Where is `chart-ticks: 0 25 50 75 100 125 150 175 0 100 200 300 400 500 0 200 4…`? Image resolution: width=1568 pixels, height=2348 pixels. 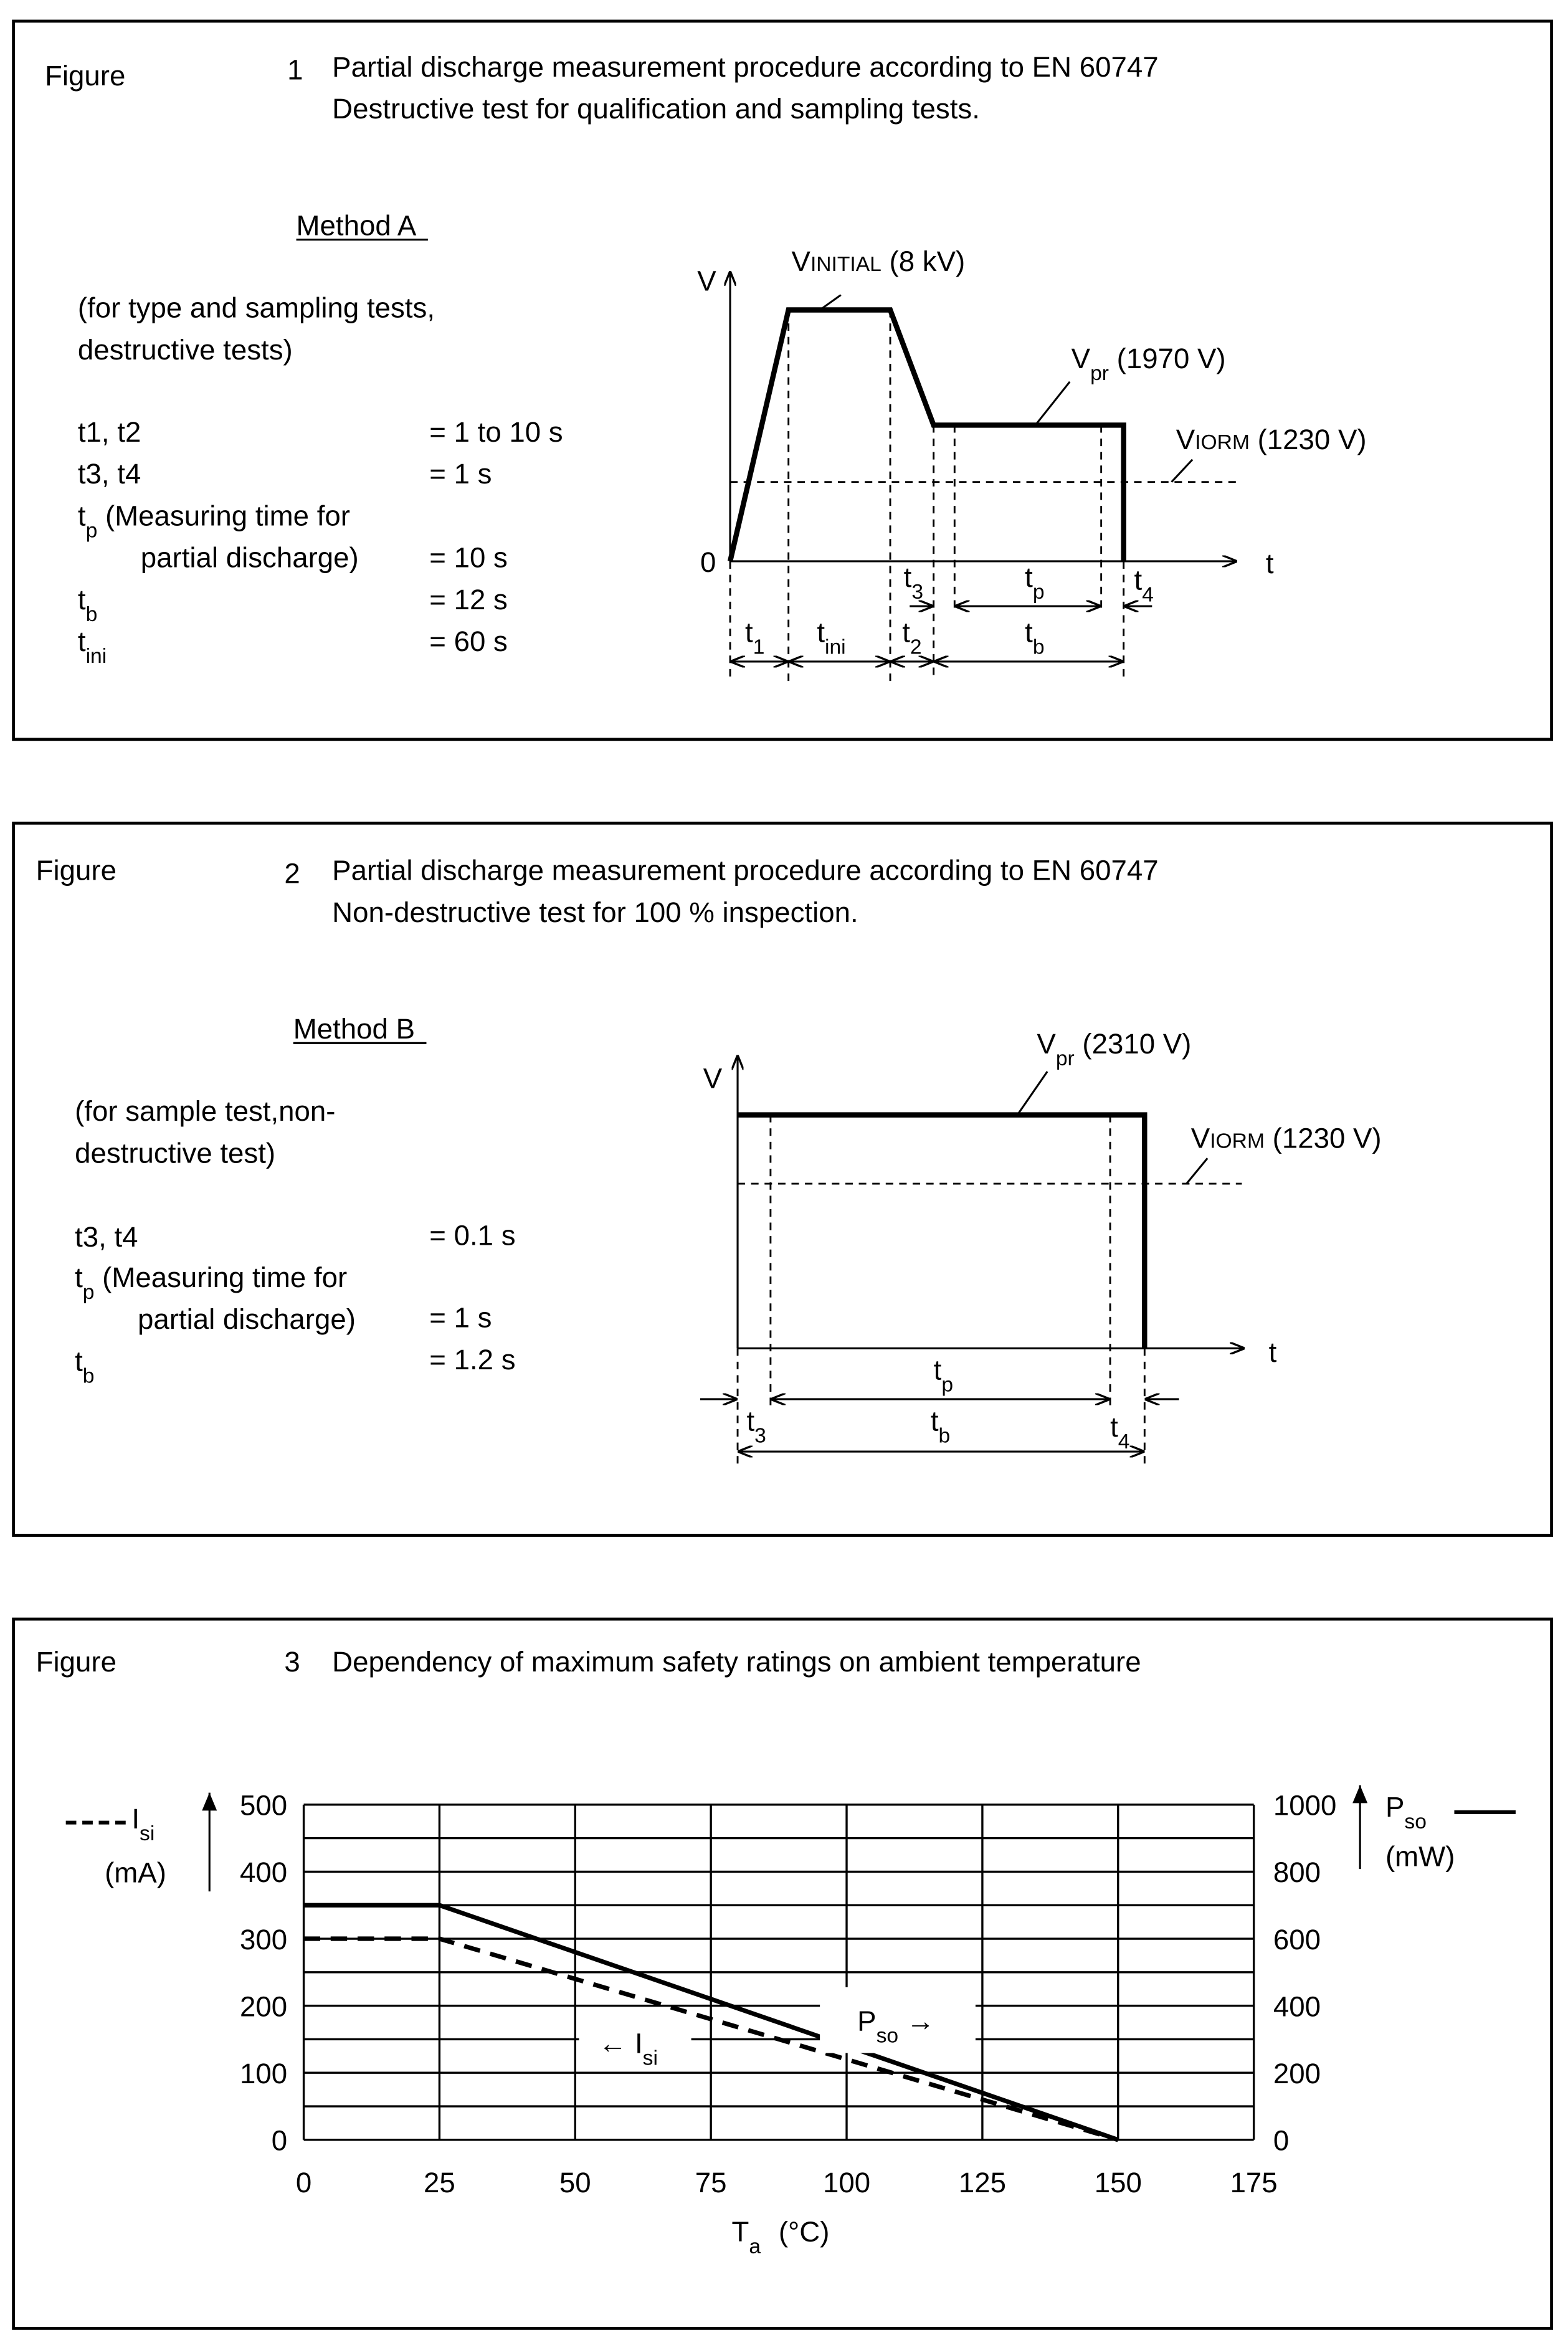
chart-ticks: 0 25 50 75 100 125 150 175 0 100 200 300 400 500 0 200 4… is located at coordinates (788, 1994).